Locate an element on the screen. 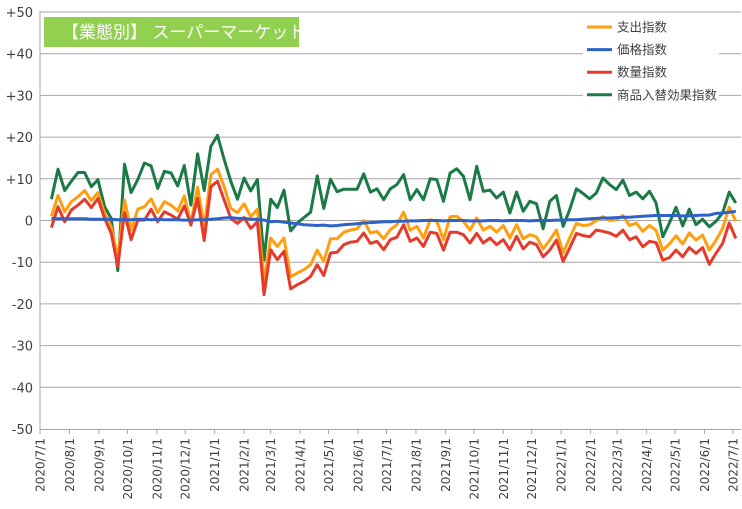 Image resolution: width=742 pixels, height=509 pixels. x-tick-label: 2021/10/1 is located at coordinates (474, 469).